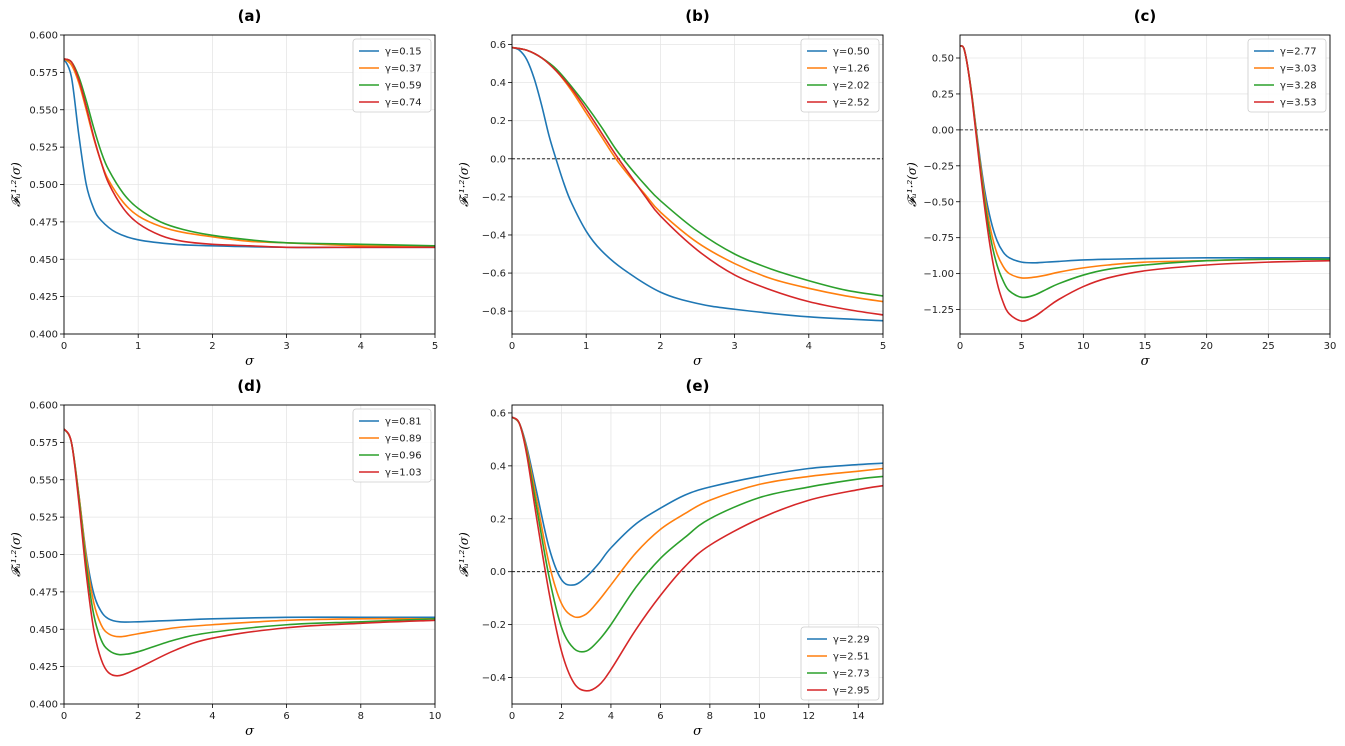 This screenshot has height=746, width=1345. I want to click on y-tick-label: 0.50, so click(943, 59).